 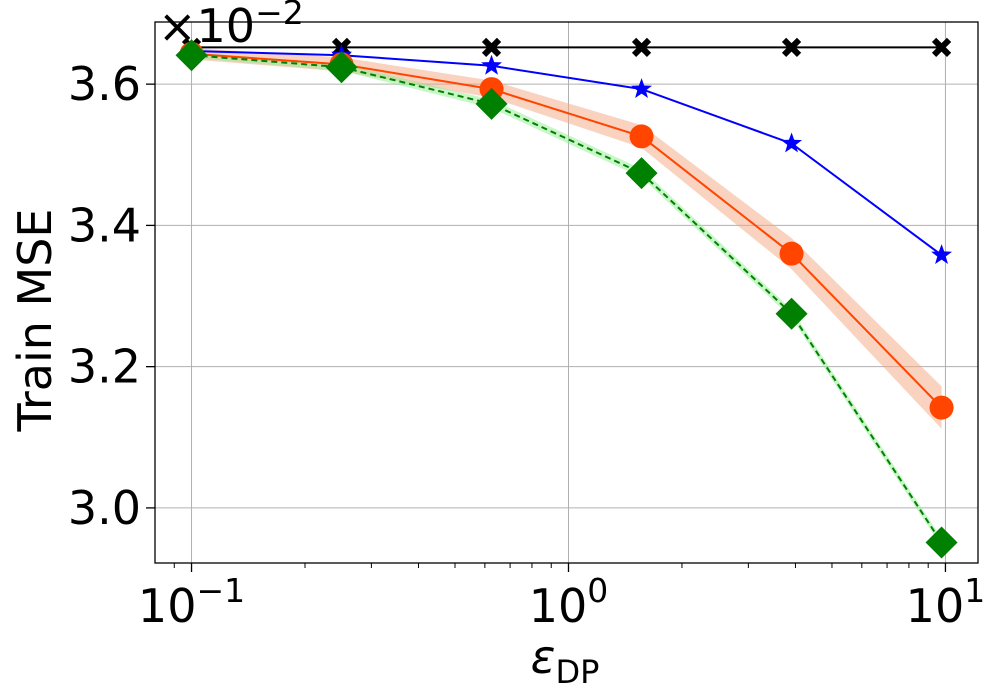 I want to click on y-axis-label: Train MSE, so click(x=35, y=321).